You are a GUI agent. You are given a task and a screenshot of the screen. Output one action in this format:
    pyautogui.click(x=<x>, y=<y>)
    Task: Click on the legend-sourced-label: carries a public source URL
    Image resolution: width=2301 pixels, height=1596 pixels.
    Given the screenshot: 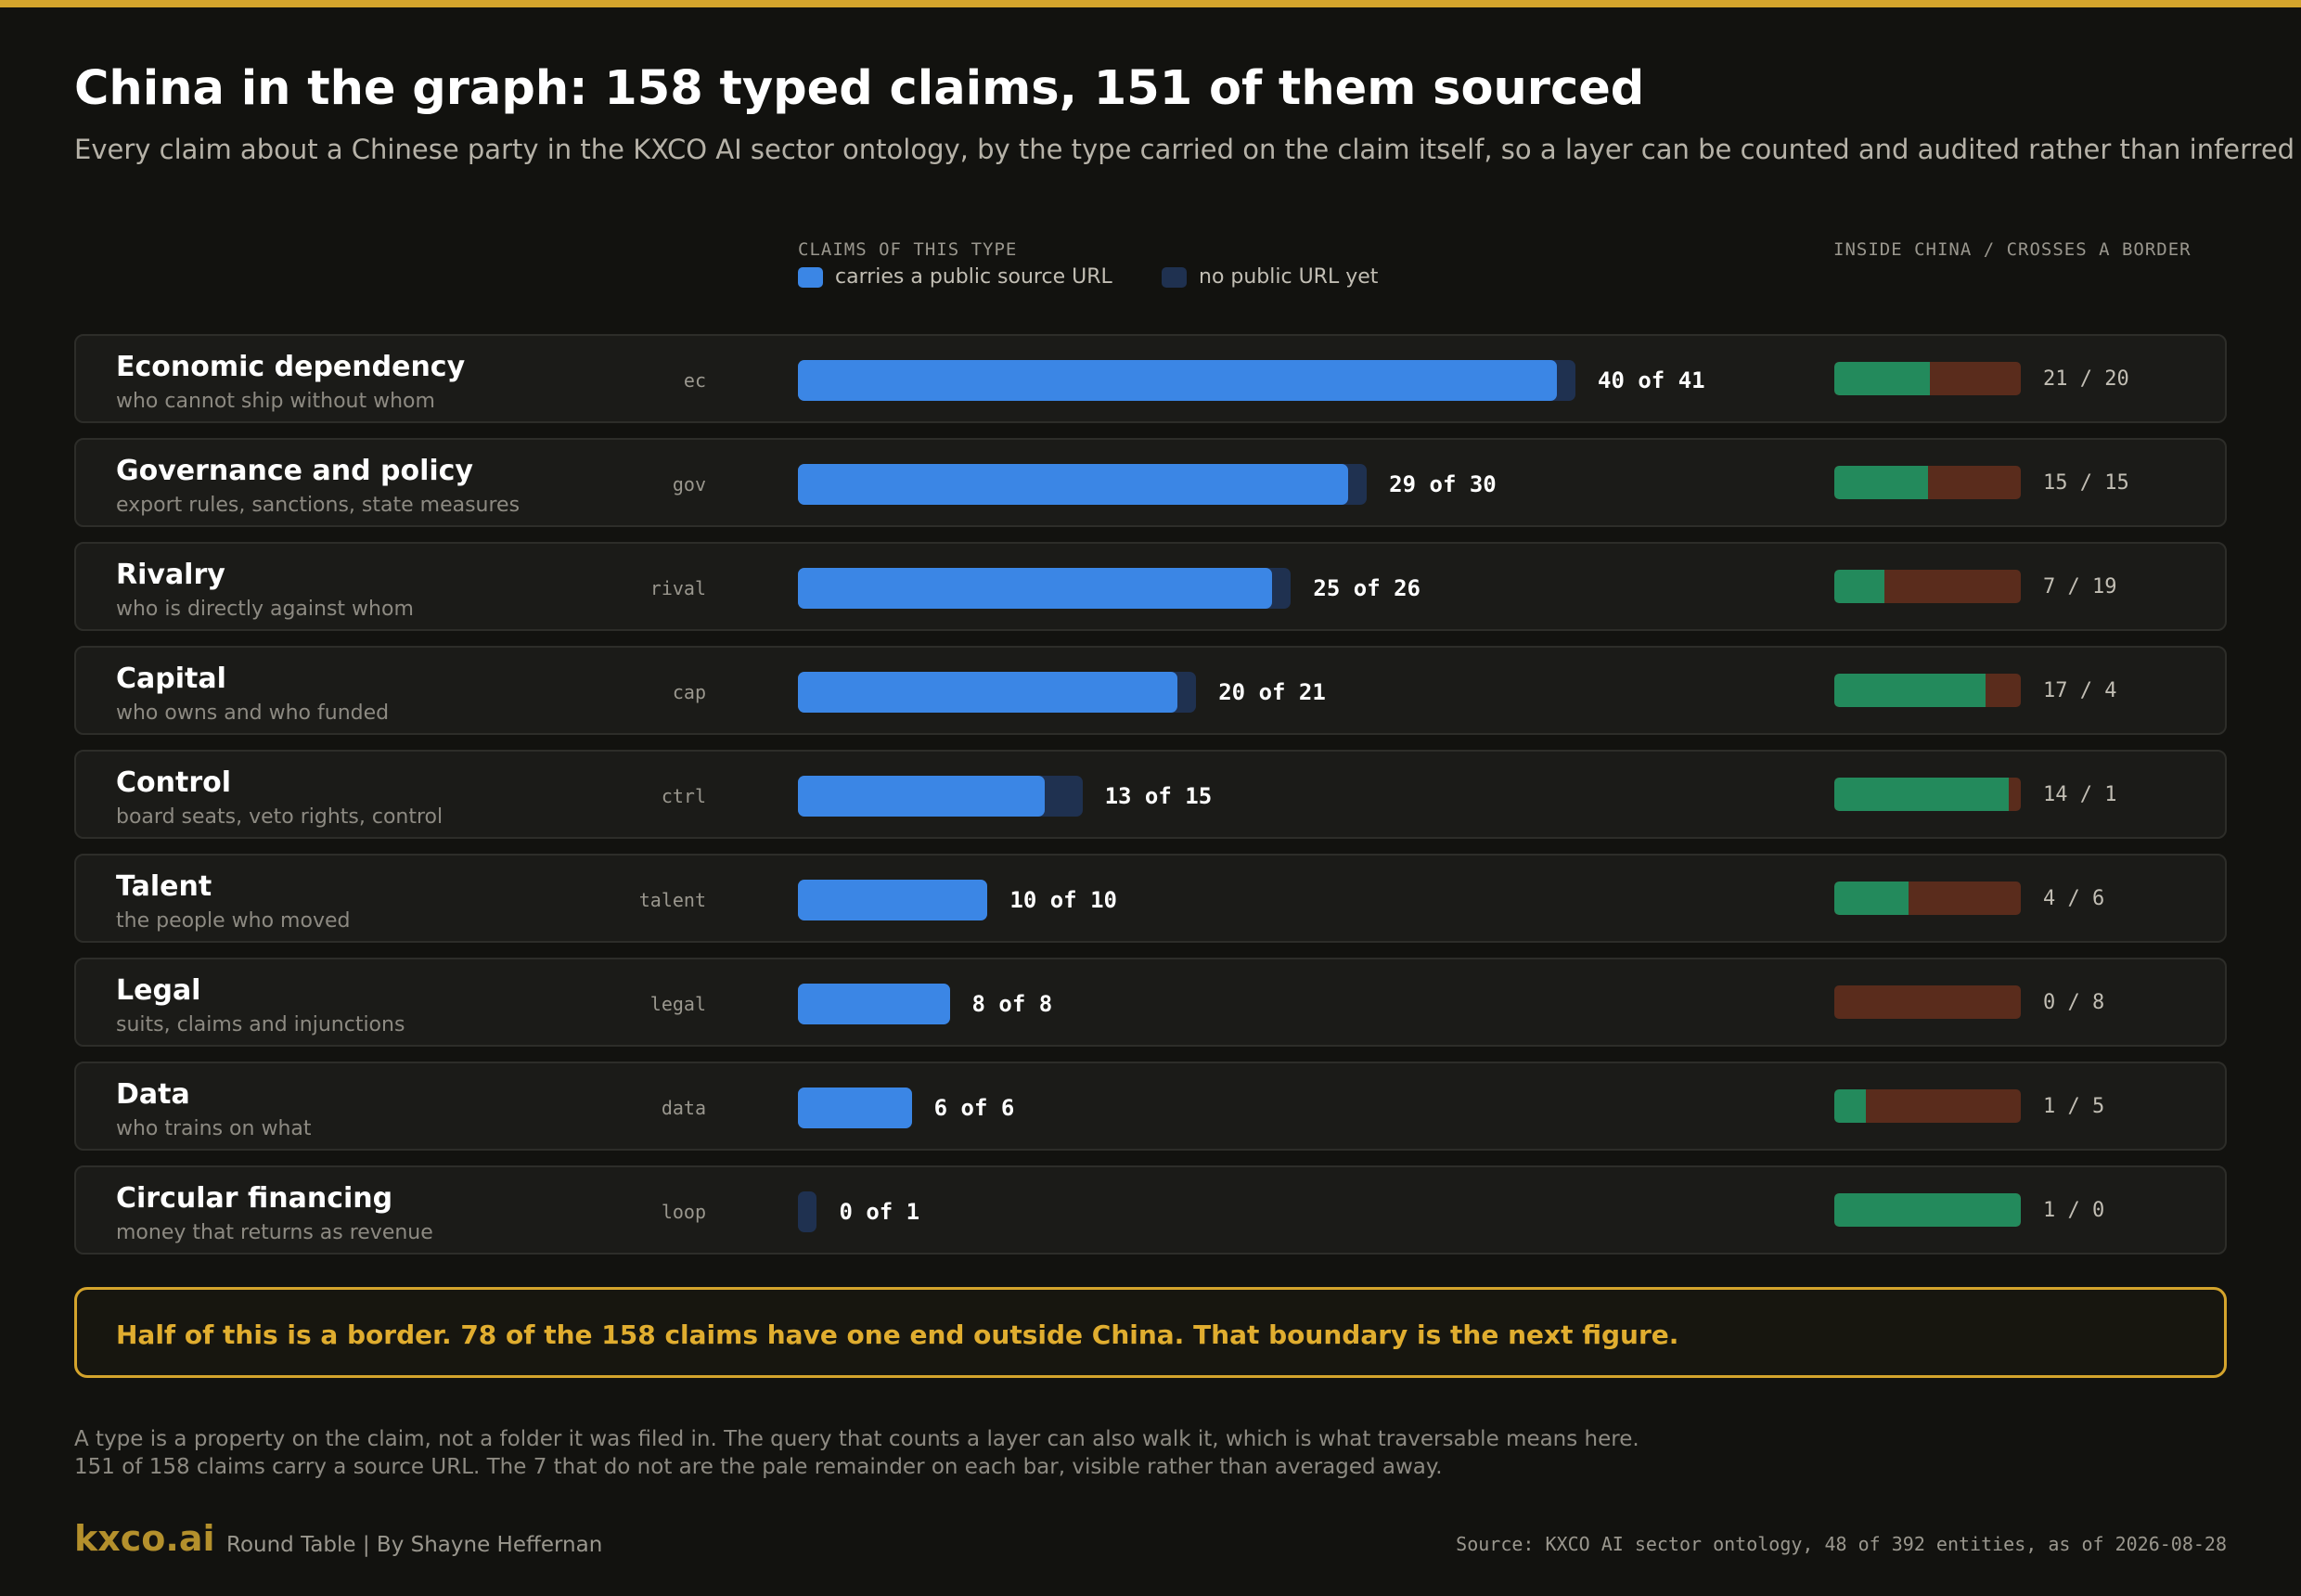 What is the action you would take?
    pyautogui.click(x=974, y=277)
    